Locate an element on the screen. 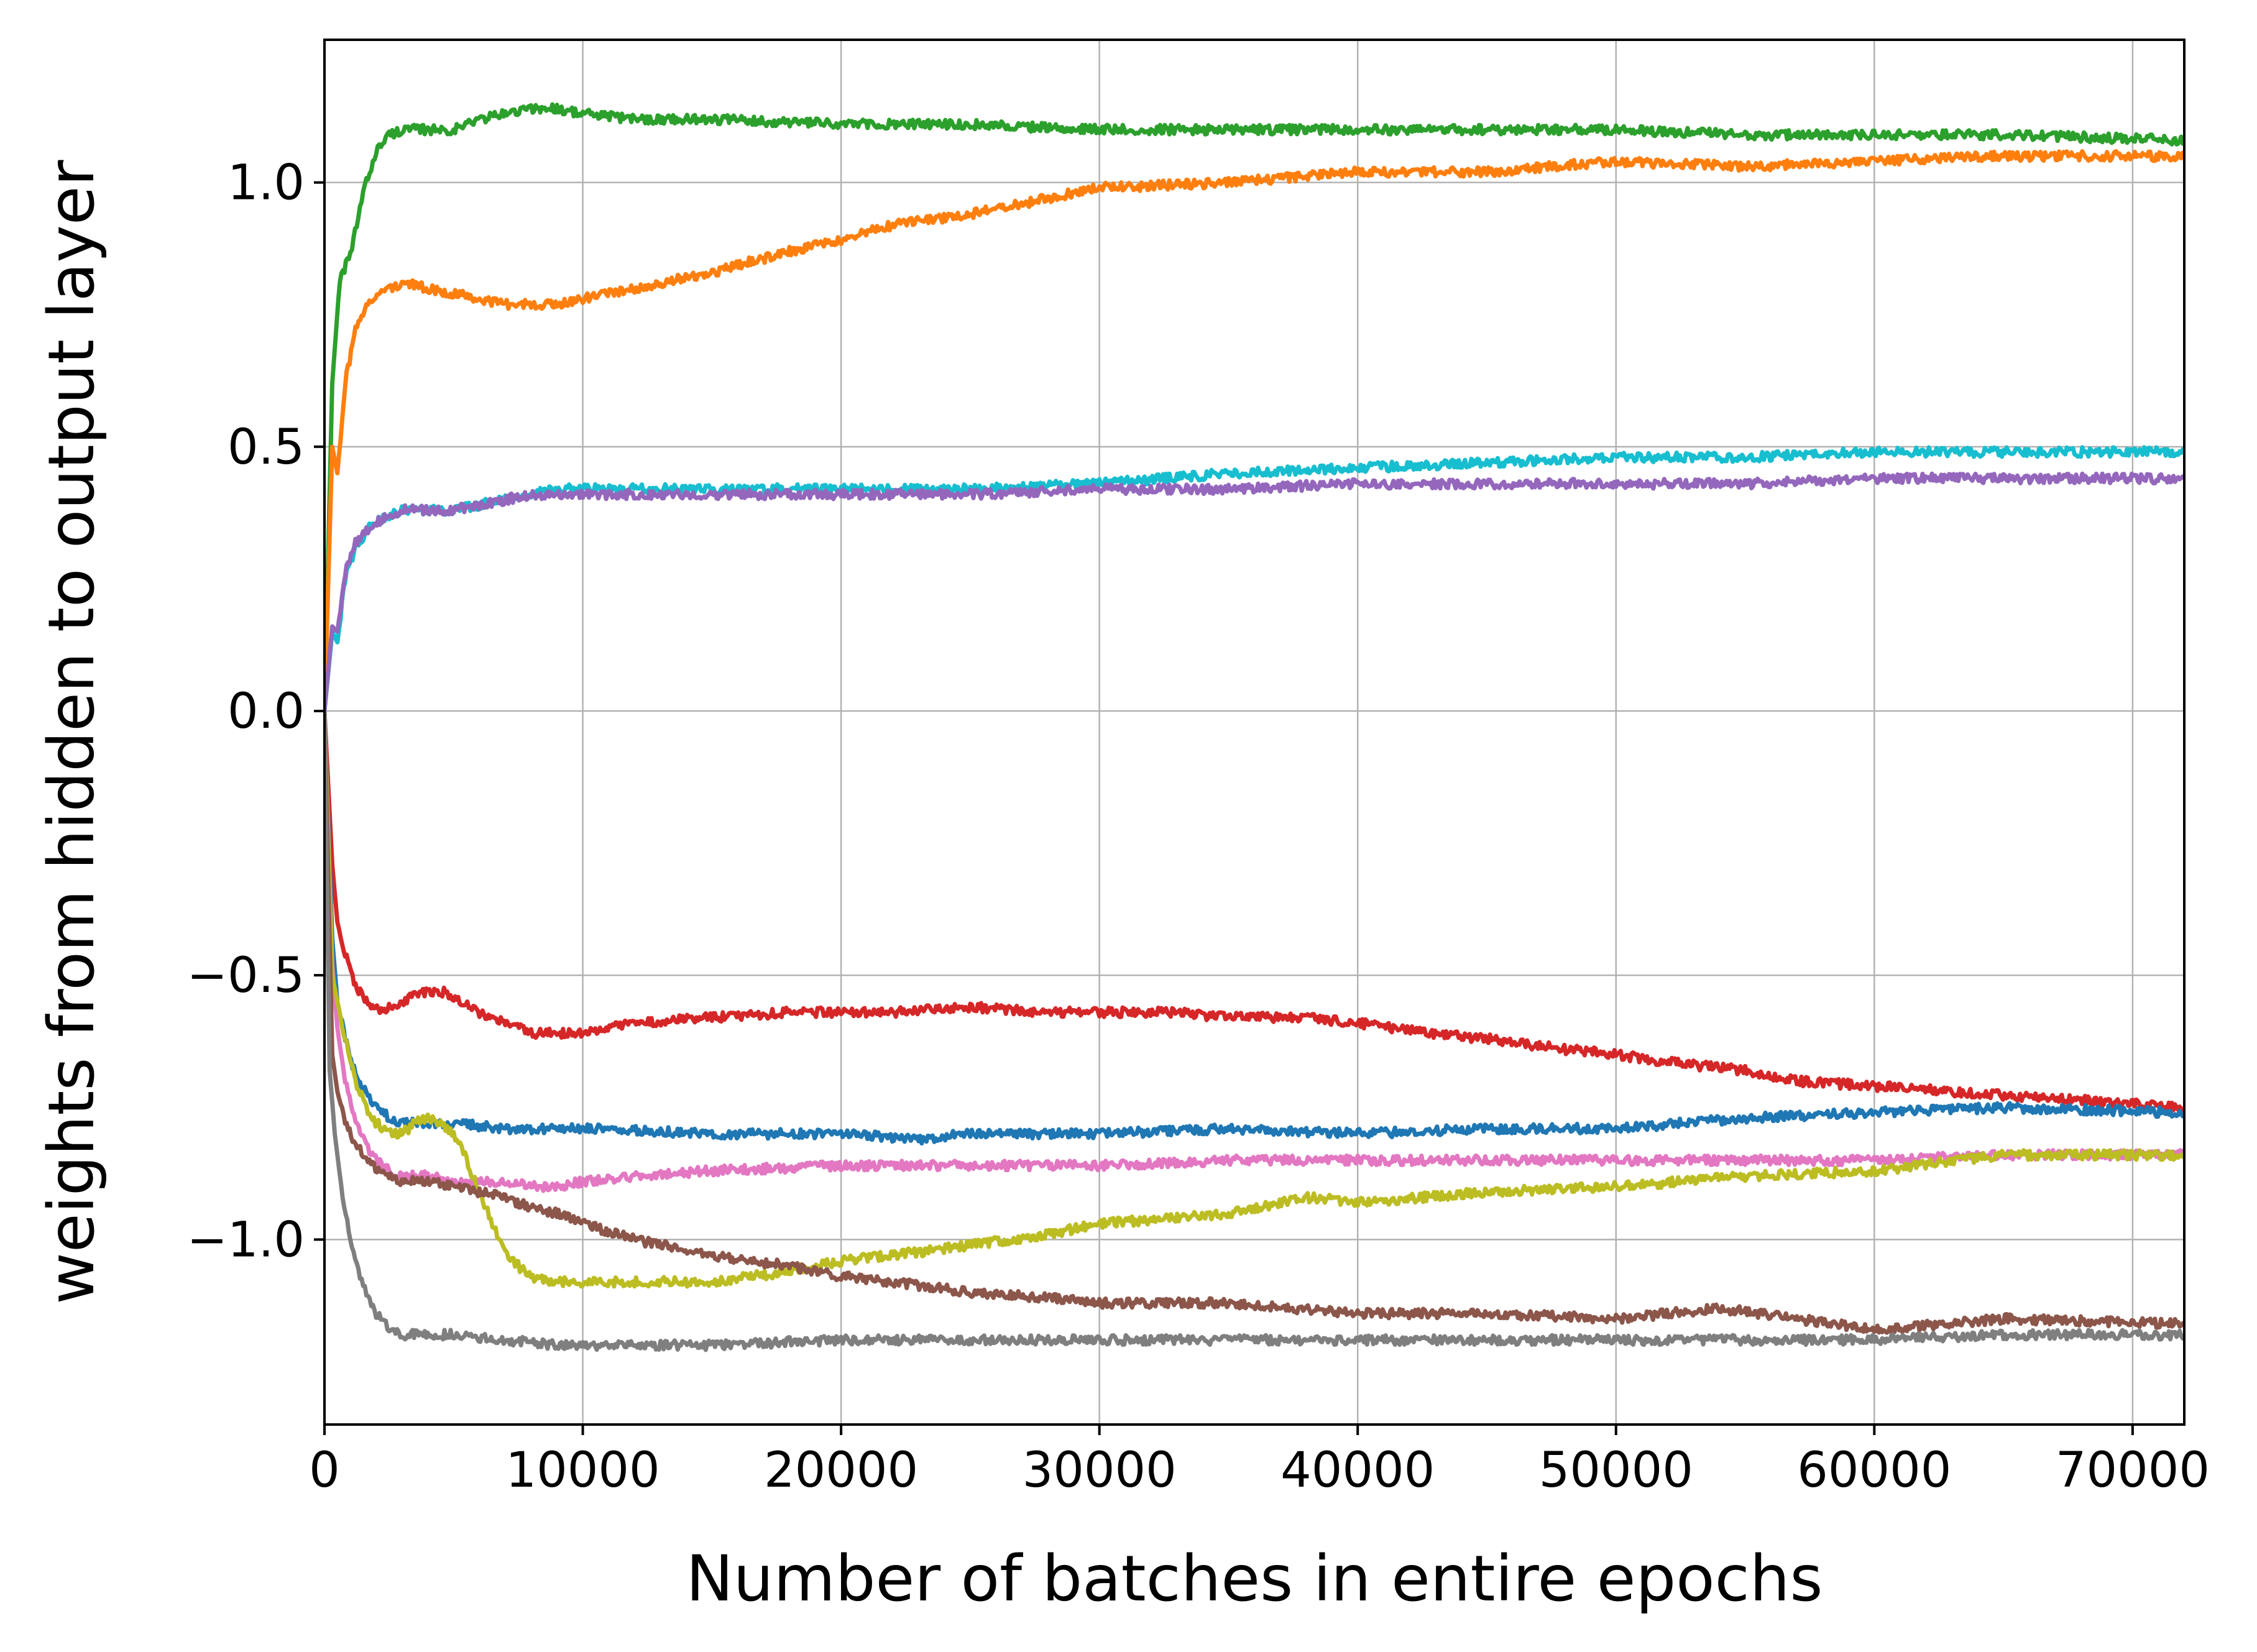  x-tick-label: 0 is located at coordinates (324, 1470).